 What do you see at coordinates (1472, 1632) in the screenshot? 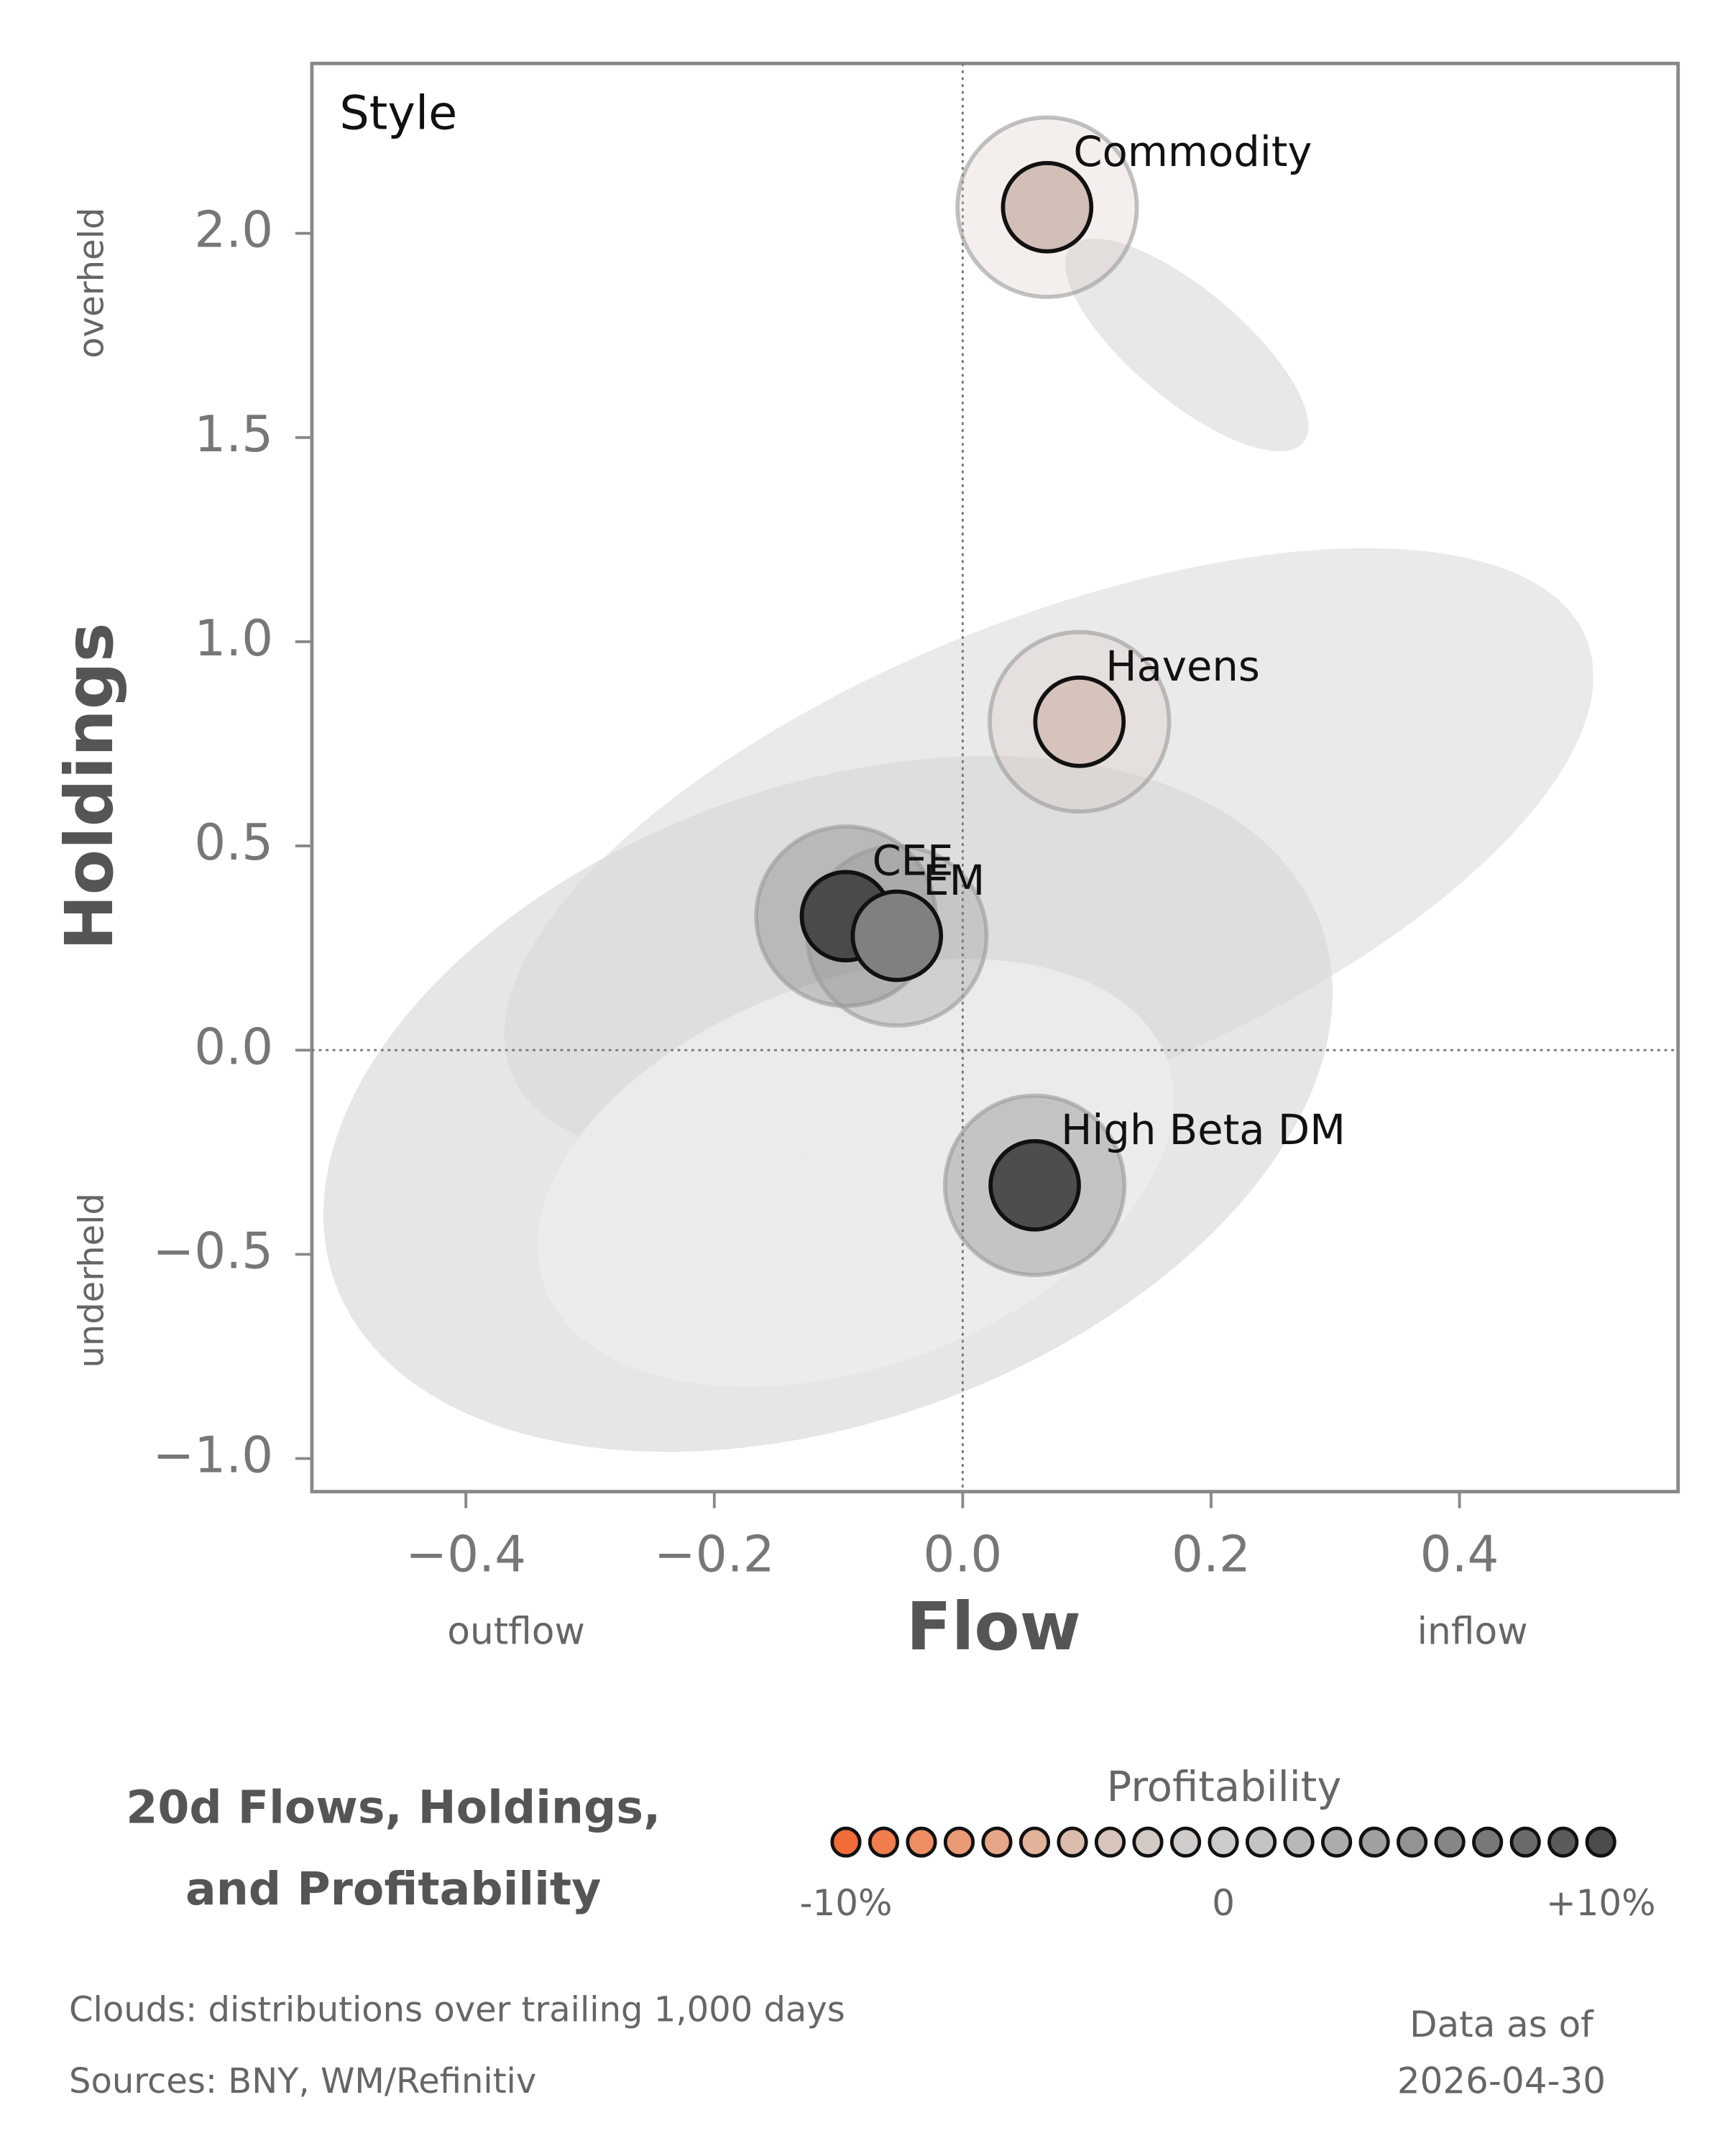
I see `x-high-label: inflow` at bounding box center [1472, 1632].